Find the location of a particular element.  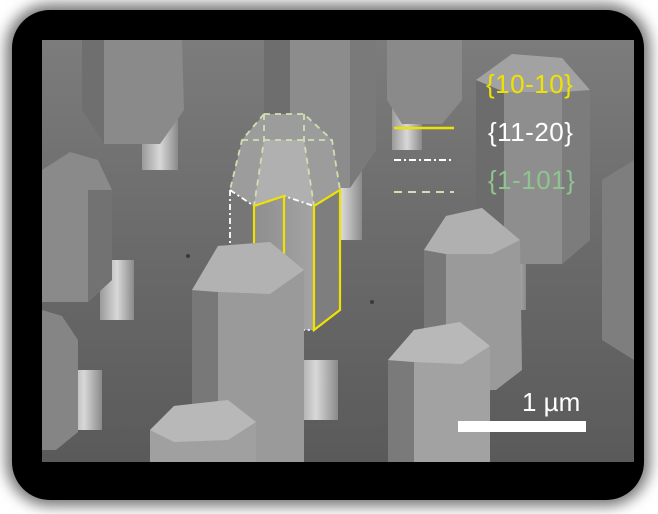

legend-label-1-101: {1-101} is located at coordinates (532, 180).